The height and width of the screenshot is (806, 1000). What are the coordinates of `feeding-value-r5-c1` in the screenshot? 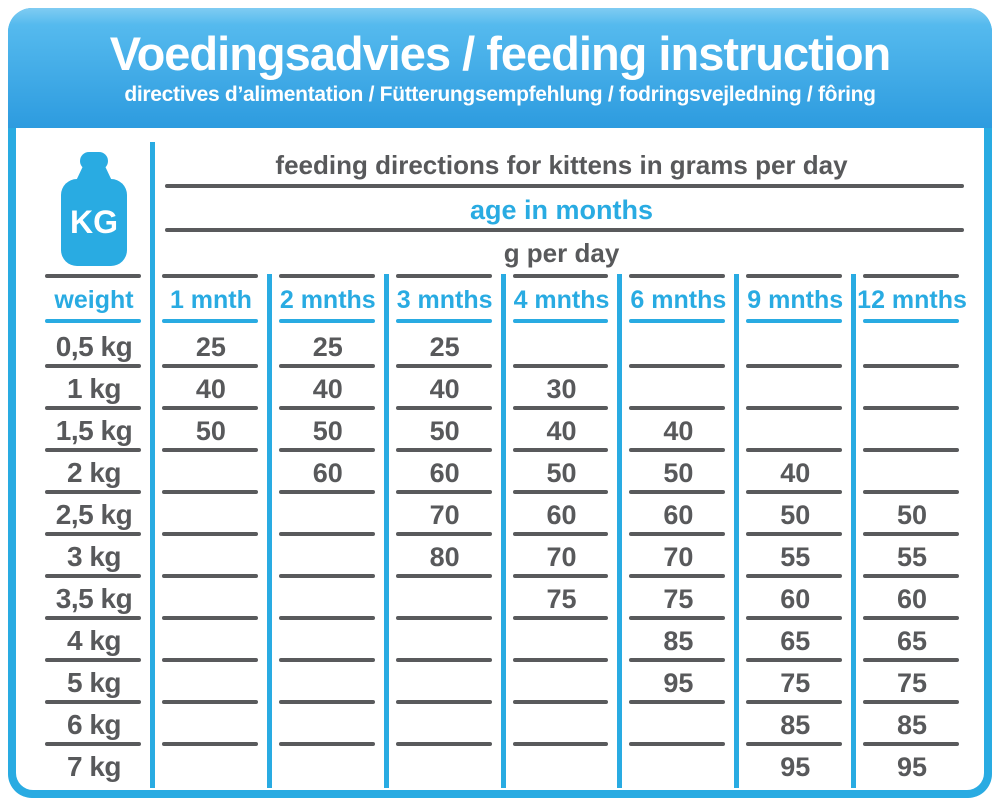 It's located at (325, 557).